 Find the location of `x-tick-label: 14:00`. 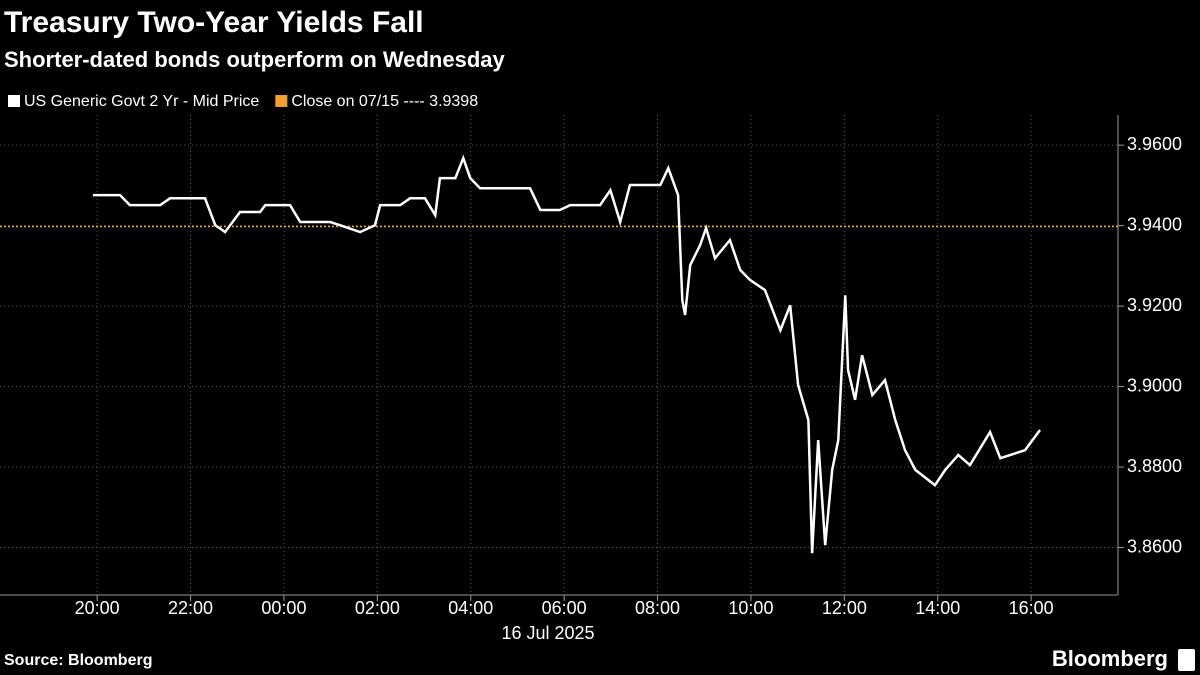

x-tick-label: 14:00 is located at coordinates (937, 608).